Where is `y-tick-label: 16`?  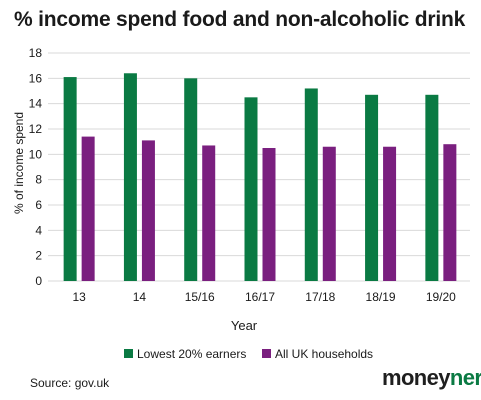 y-tick-label: 16 is located at coordinates (36, 78).